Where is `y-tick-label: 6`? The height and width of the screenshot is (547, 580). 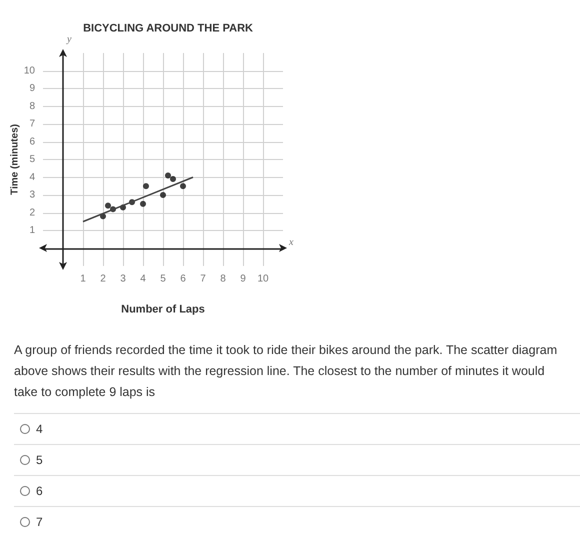
y-tick-label: 6 is located at coordinates (32, 142).